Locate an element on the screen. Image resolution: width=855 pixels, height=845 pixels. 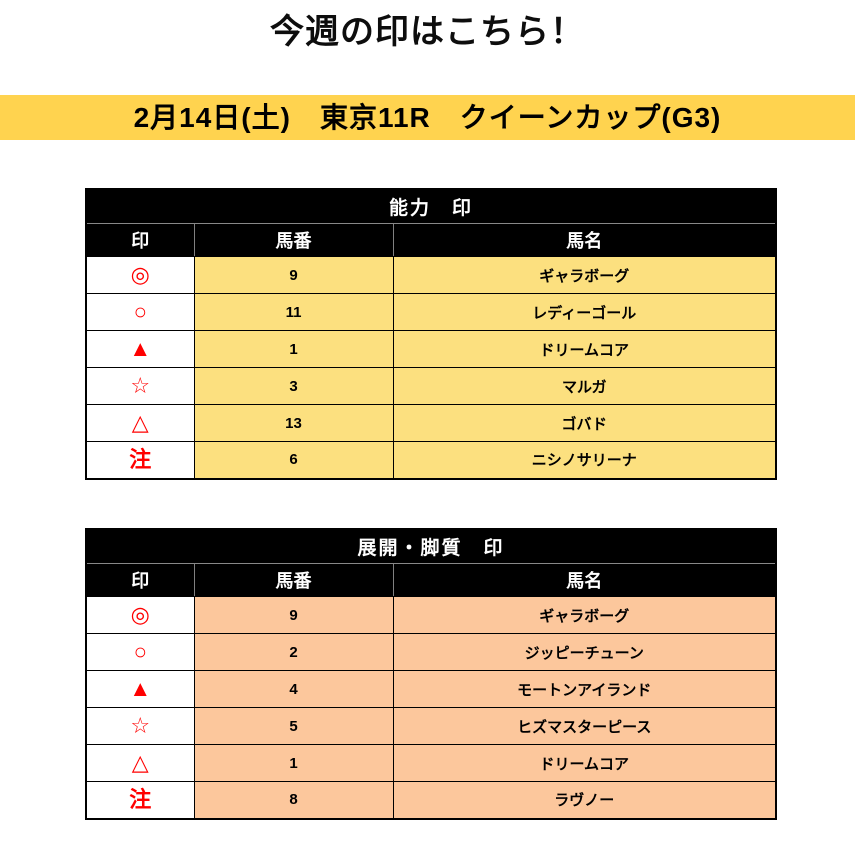
table-row: ▲ 1 ドリームコア is located at coordinates (431, 349).